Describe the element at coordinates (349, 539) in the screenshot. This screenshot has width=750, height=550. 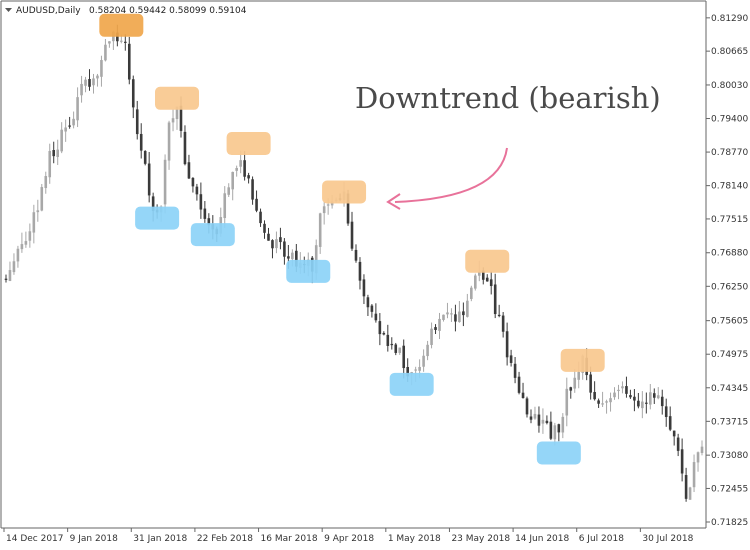
I see `time-tick-label: 9 Apr 2018` at that location.